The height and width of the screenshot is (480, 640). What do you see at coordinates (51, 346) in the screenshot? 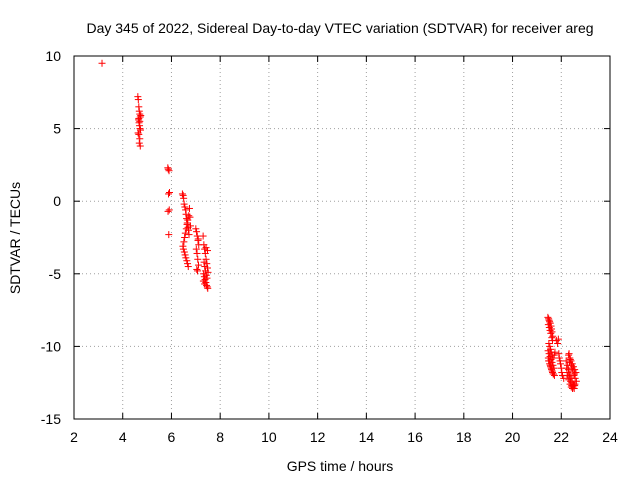
I see `y-tick-label: -10` at bounding box center [51, 346].